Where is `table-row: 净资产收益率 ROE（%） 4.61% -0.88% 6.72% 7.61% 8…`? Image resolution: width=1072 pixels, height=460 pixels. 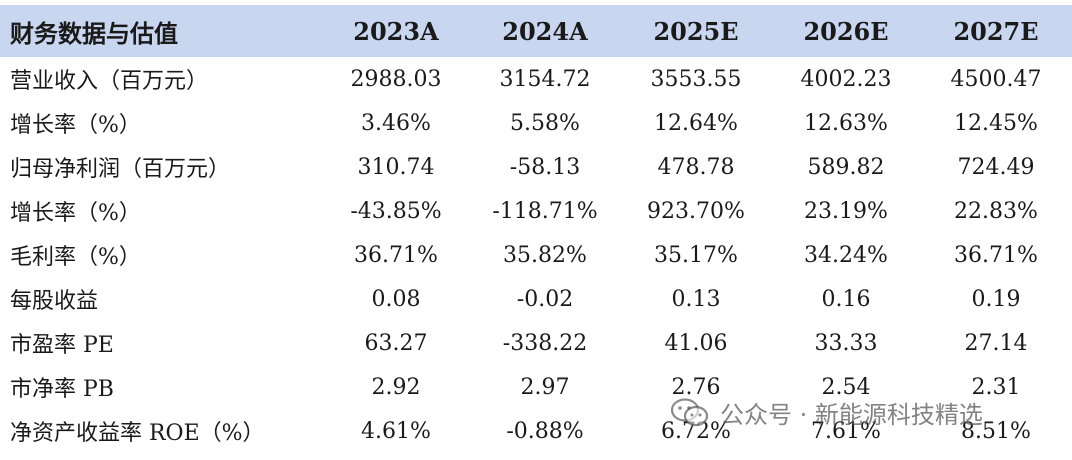 table-row: 净资产收益率 ROE（%） 4.61% -0.88% 6.72% 7.61% 8… is located at coordinates (536, 431).